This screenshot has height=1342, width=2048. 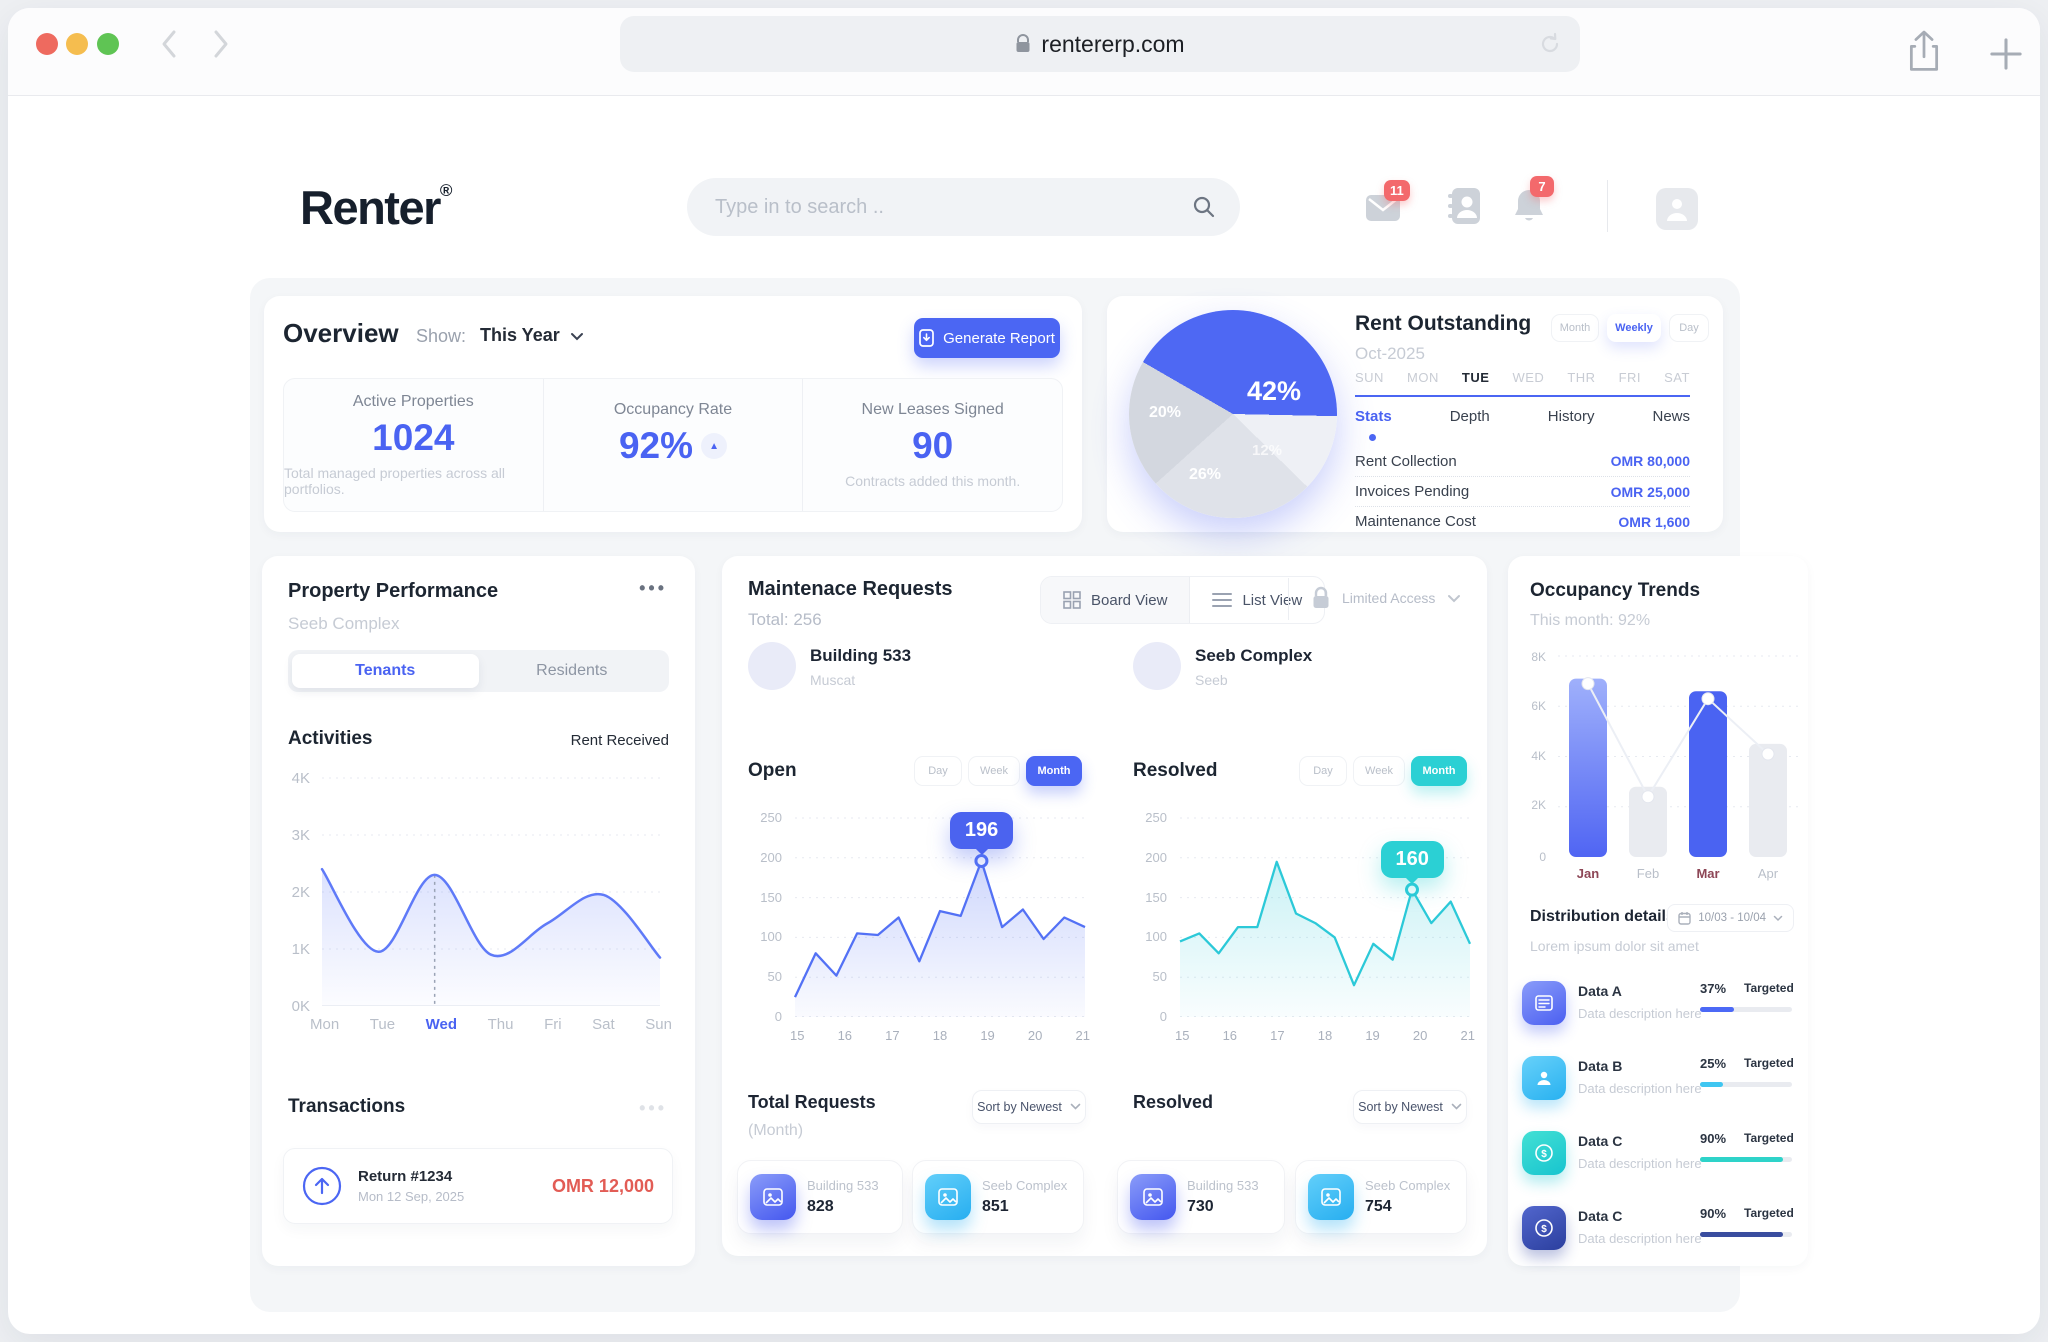 I want to click on chevron-down-icon, so click(x=577, y=337).